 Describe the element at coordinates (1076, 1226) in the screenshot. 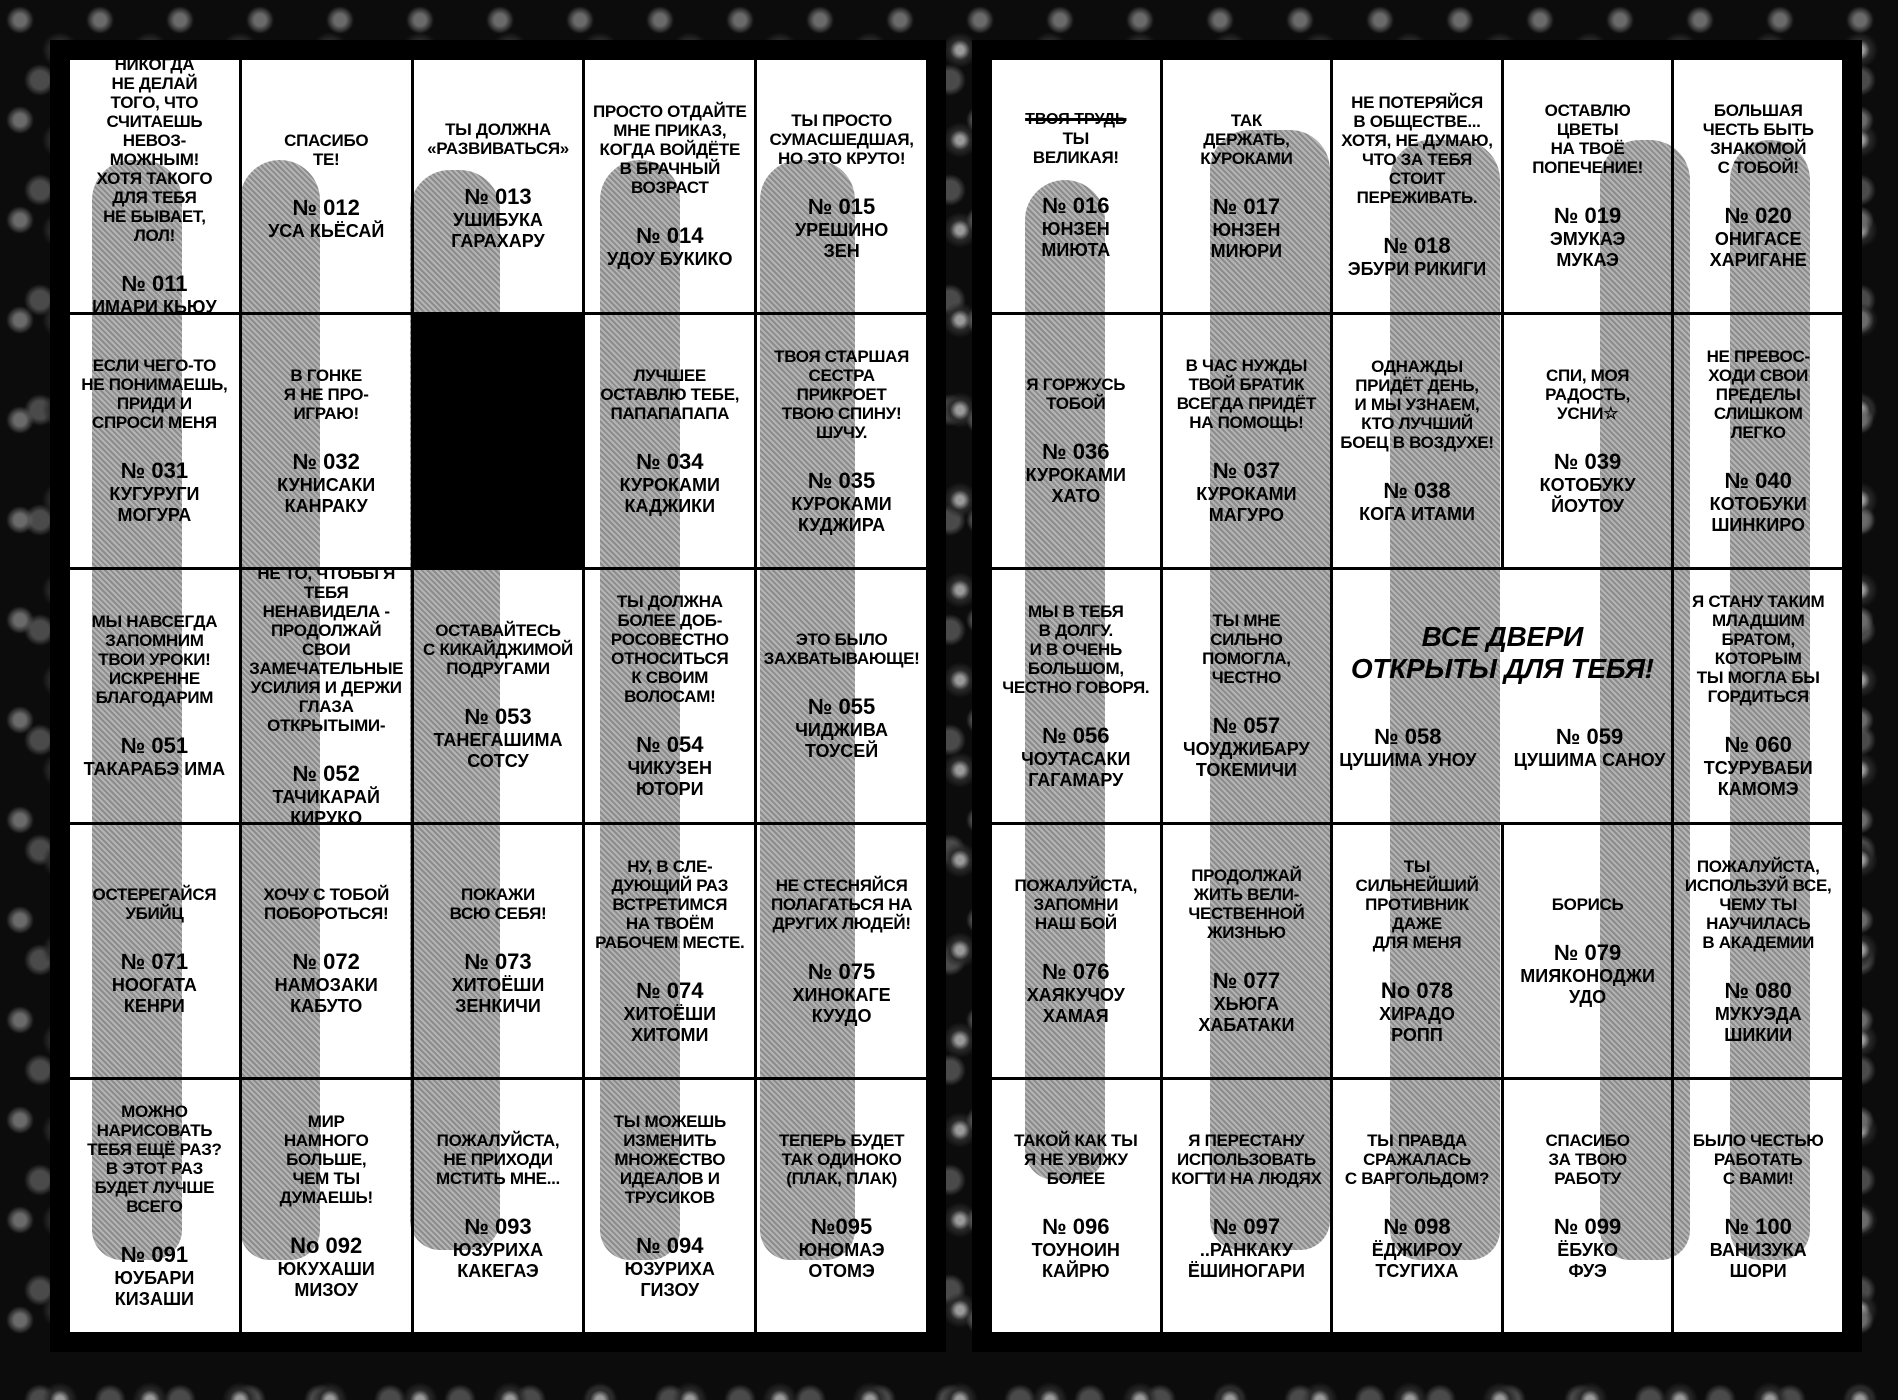

I see `card-number: № 096` at that location.